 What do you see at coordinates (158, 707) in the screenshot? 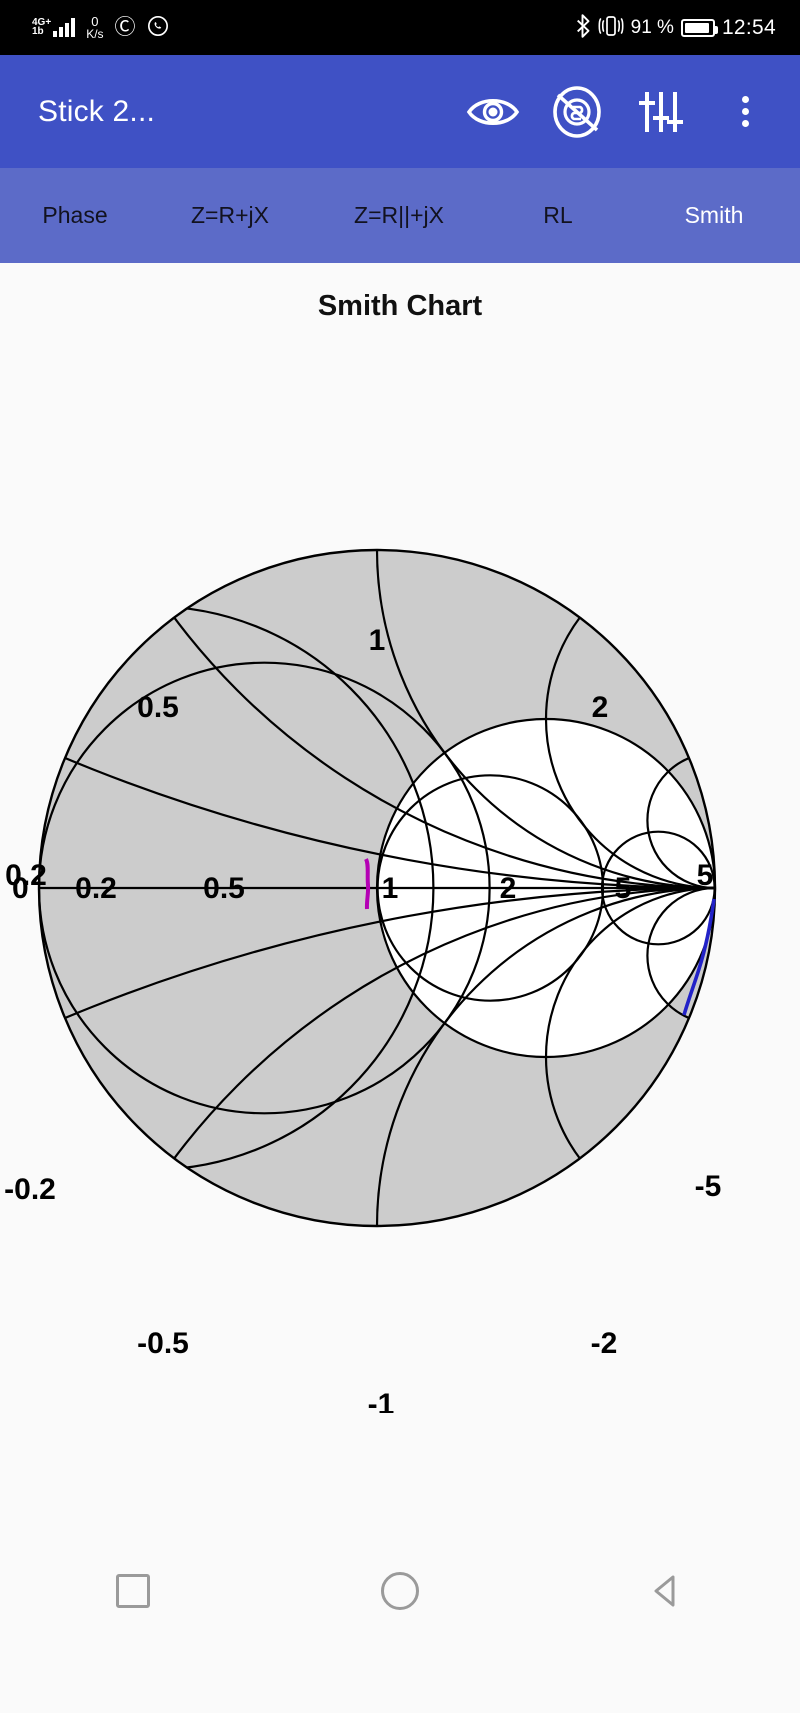
I see `label-x-0p5: 0.5` at bounding box center [158, 707].